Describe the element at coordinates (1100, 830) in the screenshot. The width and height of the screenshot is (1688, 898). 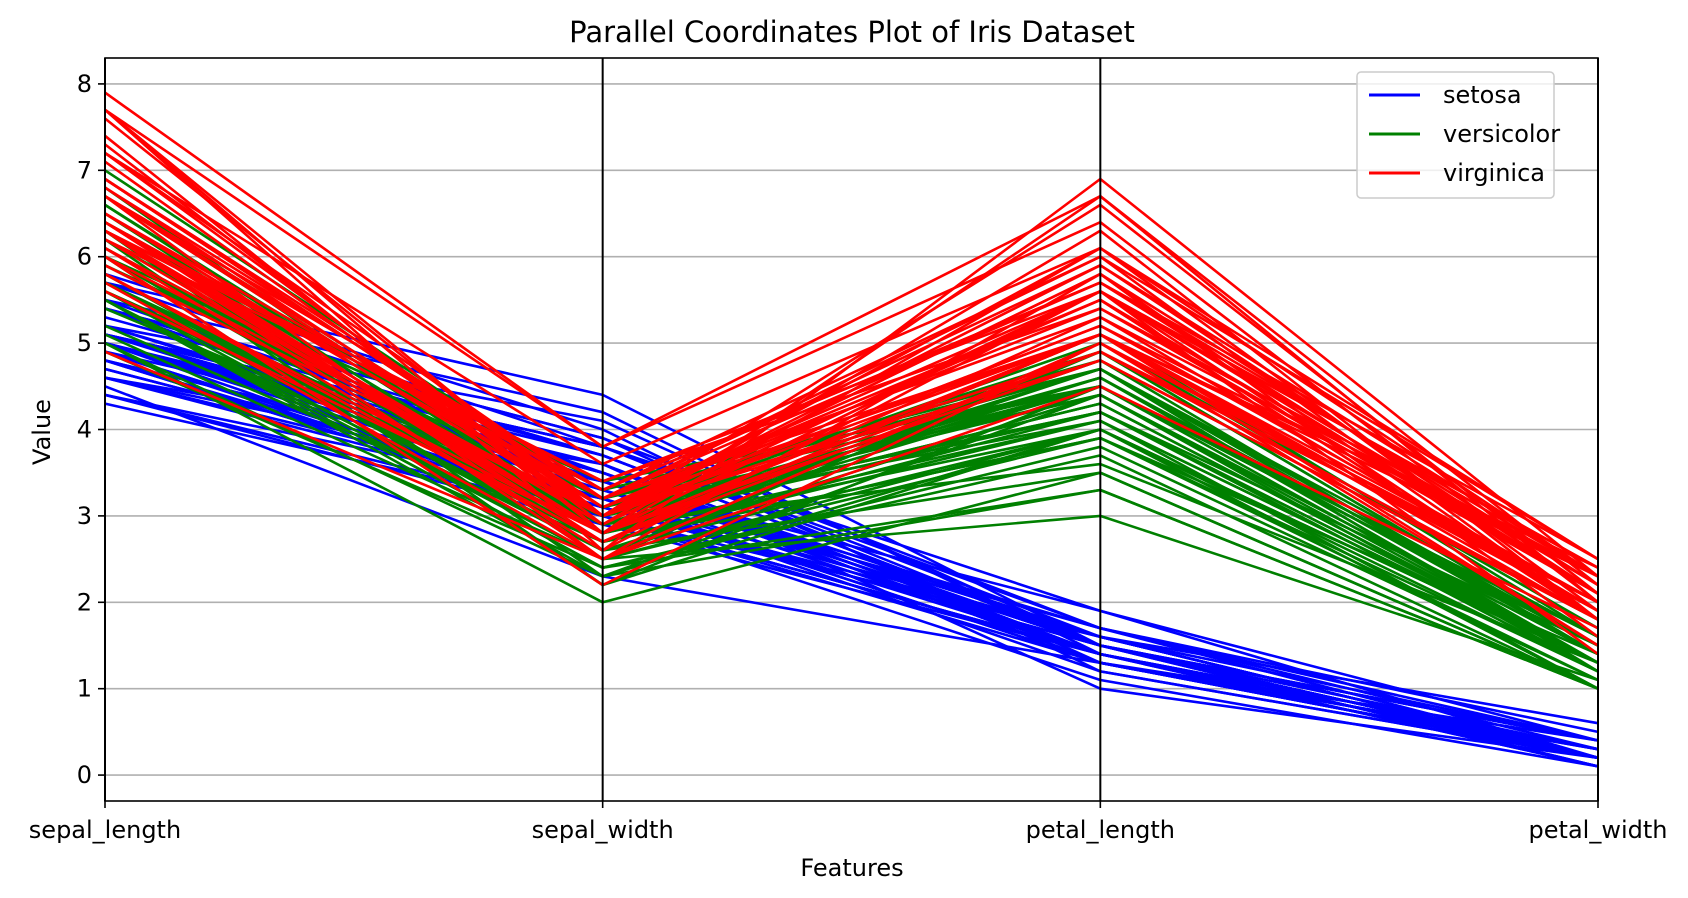
I see `x-tick-label-petal_length: petal_length` at that location.